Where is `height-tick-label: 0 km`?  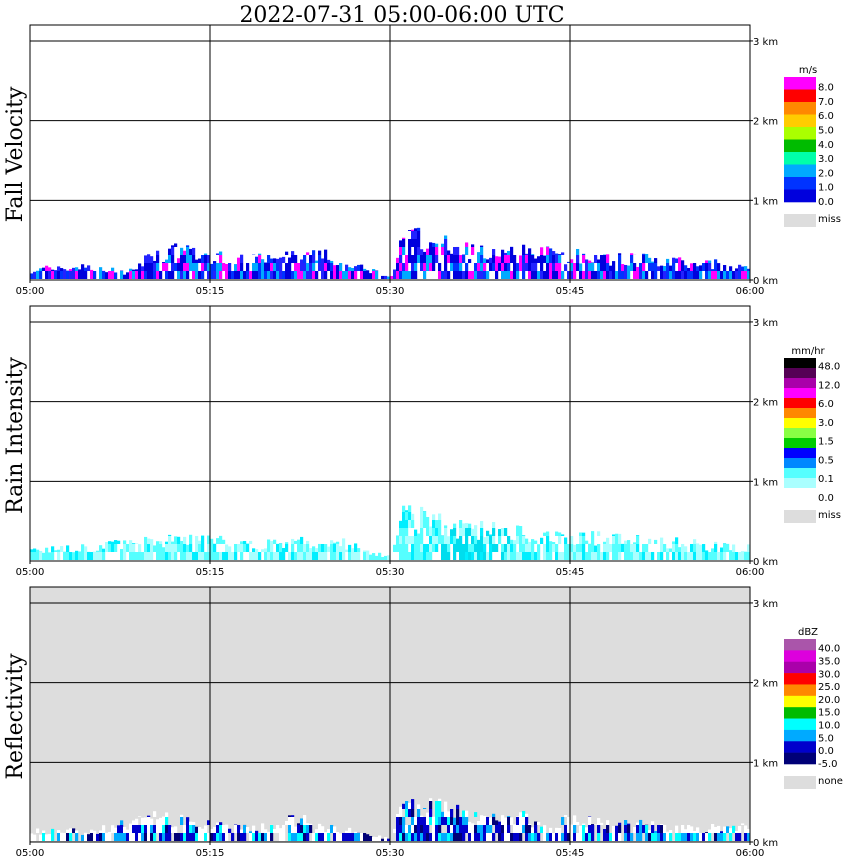
height-tick-label: 0 km is located at coordinates (765, 843).